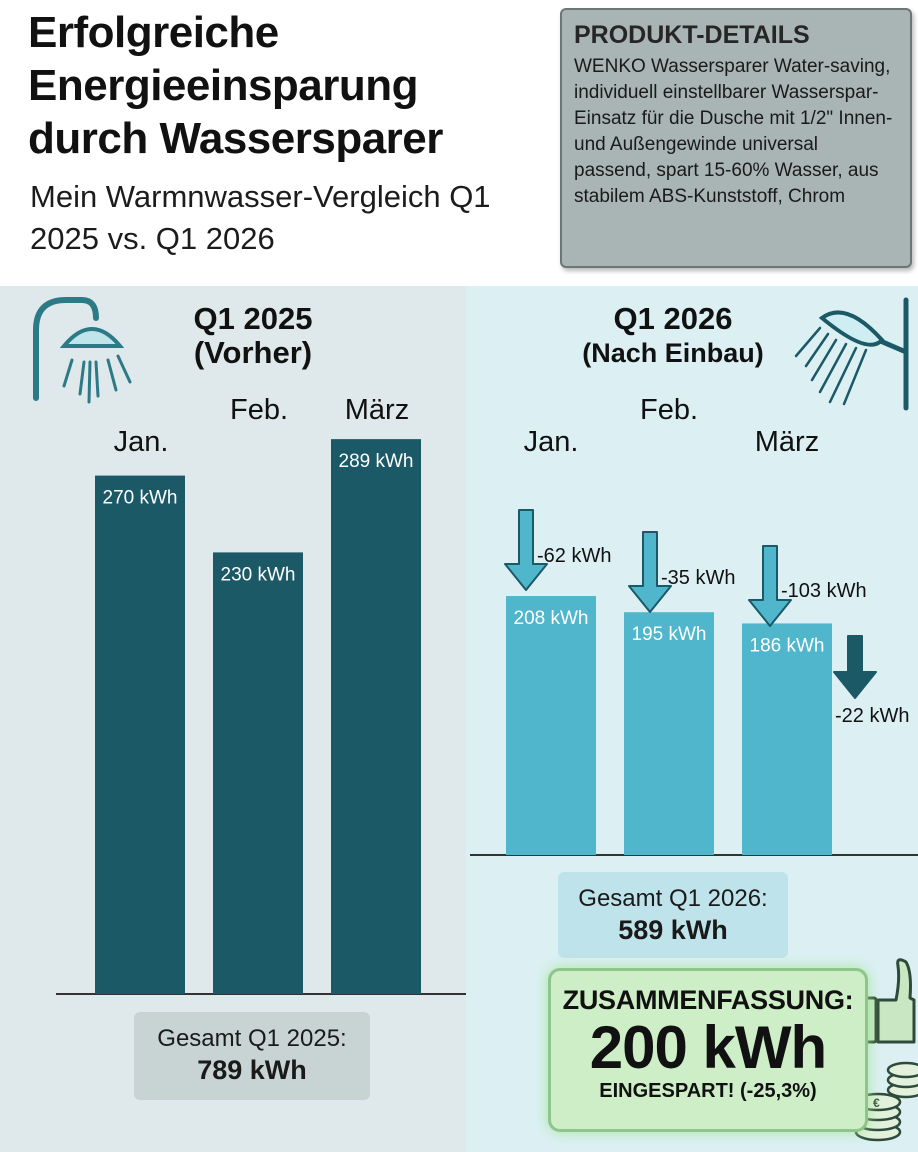 The width and height of the screenshot is (918, 1152). Describe the element at coordinates (258, 574) in the screenshot. I see `bar-label-2025-1: 230 kWh` at that location.